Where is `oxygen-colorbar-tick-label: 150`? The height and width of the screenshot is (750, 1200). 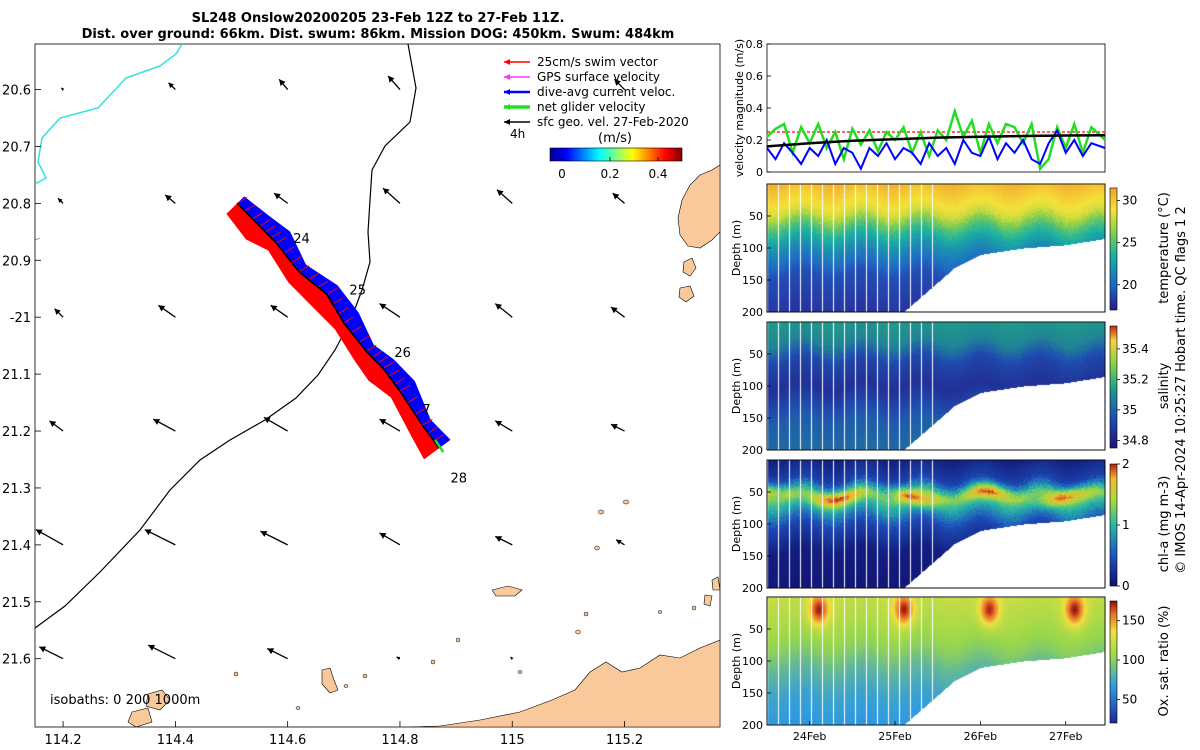
oxygen-colorbar-tick-label: 150 is located at coordinates (1133, 621).